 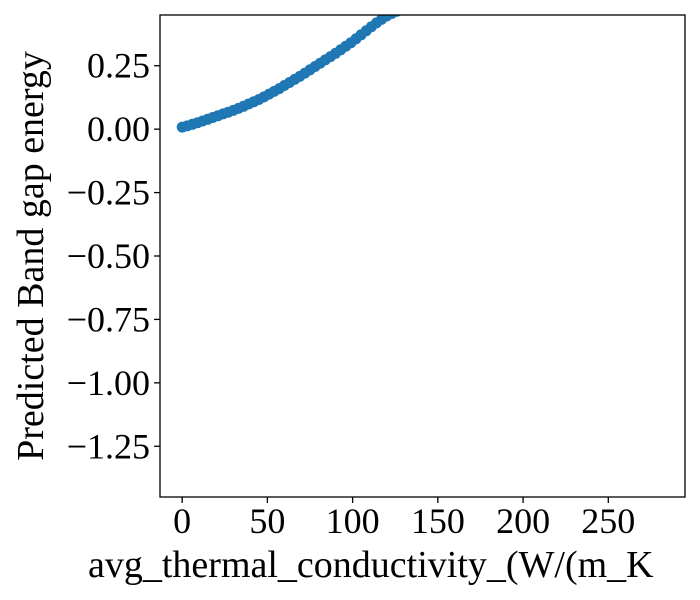 I want to click on y-tick-label: −0.75, so click(x=108, y=319).